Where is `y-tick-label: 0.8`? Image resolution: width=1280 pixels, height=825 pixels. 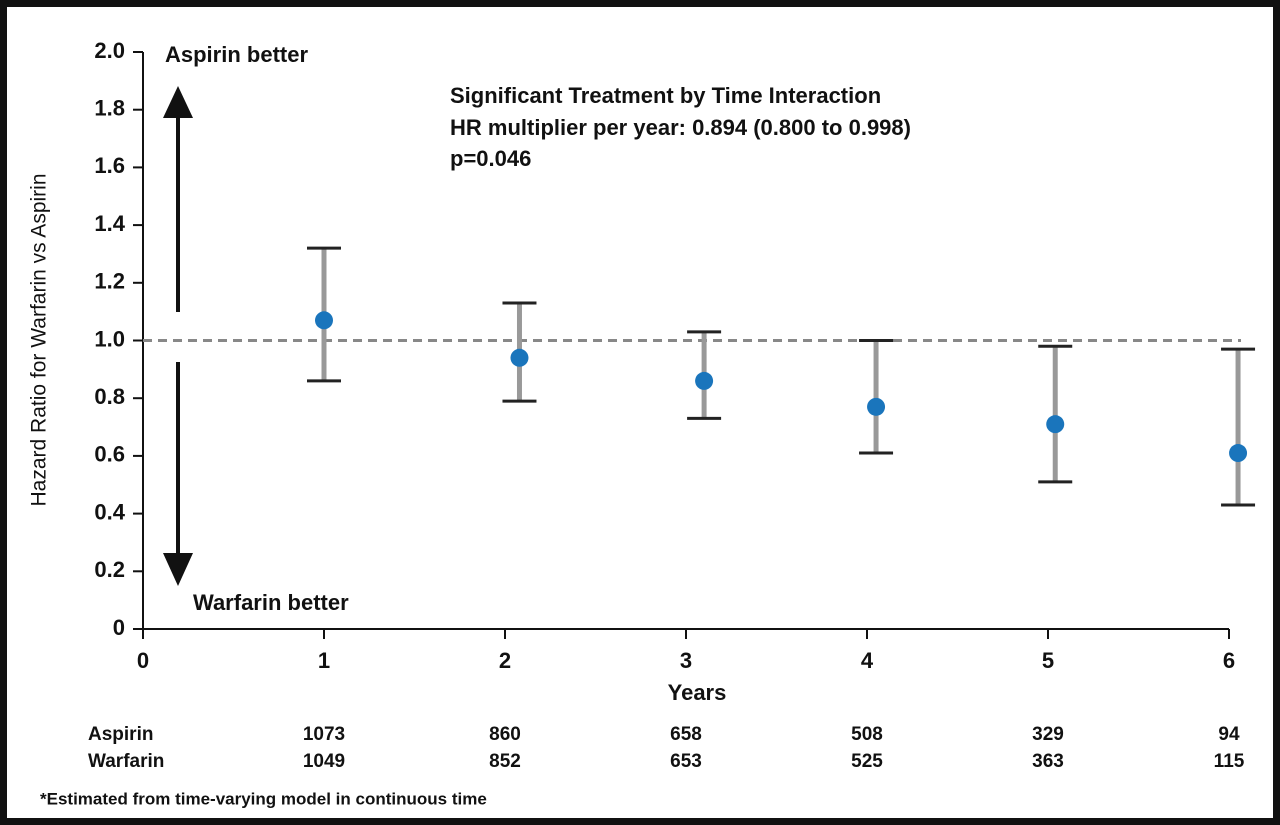
y-tick-label: 0.8 is located at coordinates (109, 396).